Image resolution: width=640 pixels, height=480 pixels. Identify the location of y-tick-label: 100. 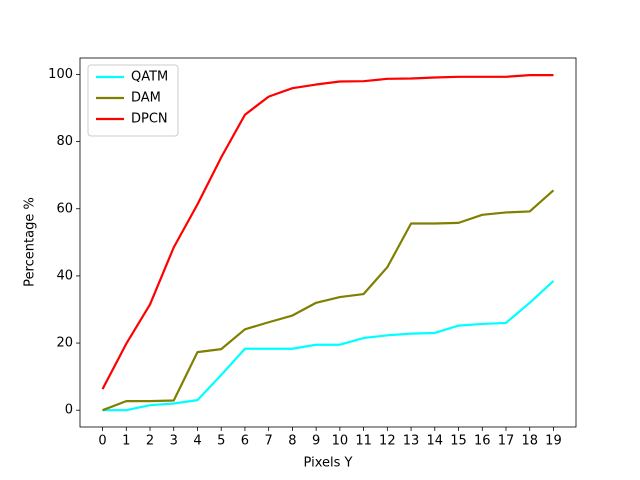
(60, 74).